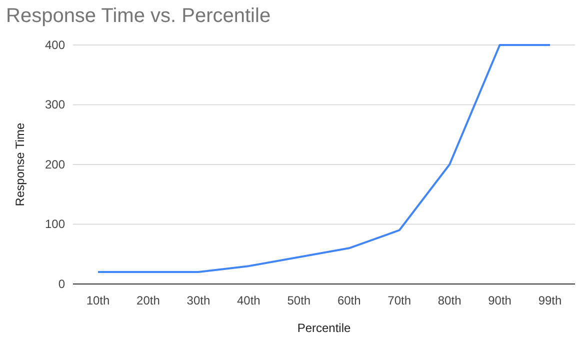 The height and width of the screenshot is (345, 584). I want to click on x-axis-title: Percentile, so click(324, 328).